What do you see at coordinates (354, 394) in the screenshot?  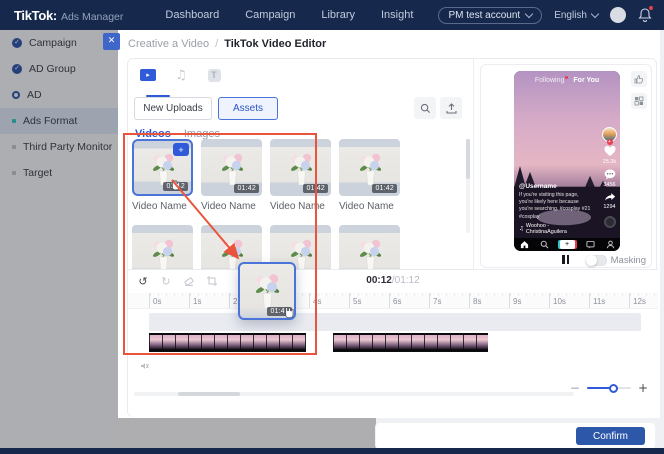 I see `timeline-scrollbar` at bounding box center [354, 394].